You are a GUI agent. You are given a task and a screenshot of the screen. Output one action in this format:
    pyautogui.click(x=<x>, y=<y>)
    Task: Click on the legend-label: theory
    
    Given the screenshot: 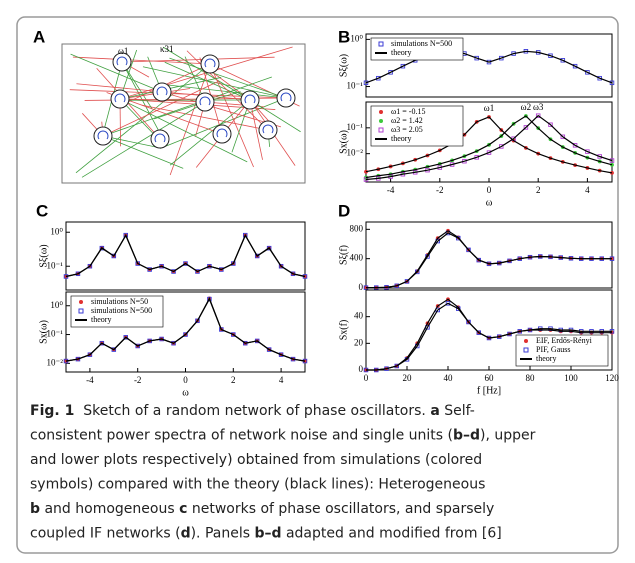 What is the action you would take?
    pyautogui.click(x=546, y=358)
    